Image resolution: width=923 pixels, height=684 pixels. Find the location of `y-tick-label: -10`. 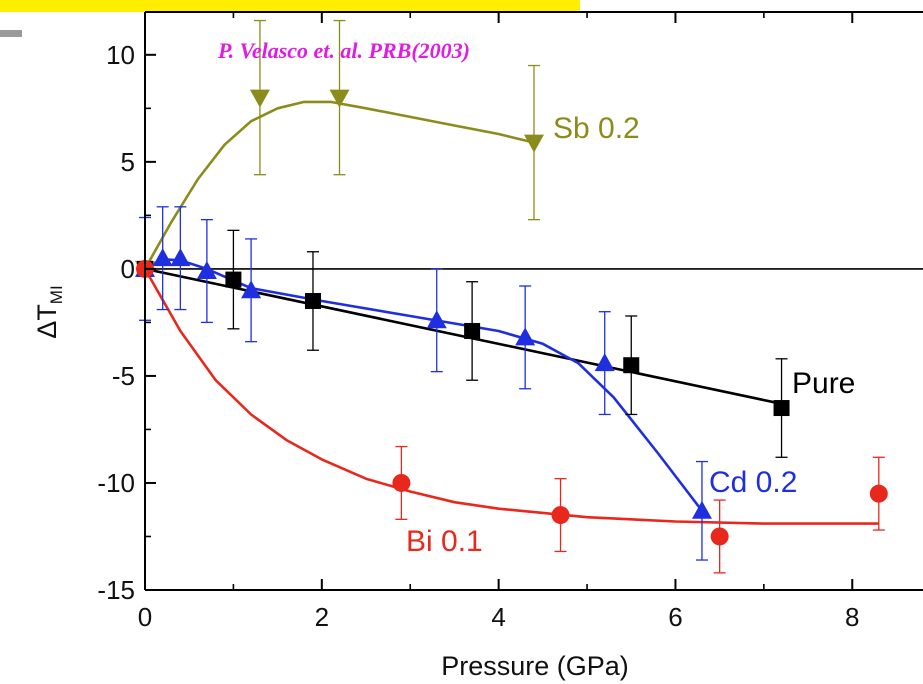

y-tick-label: -10 is located at coordinates (116, 483).